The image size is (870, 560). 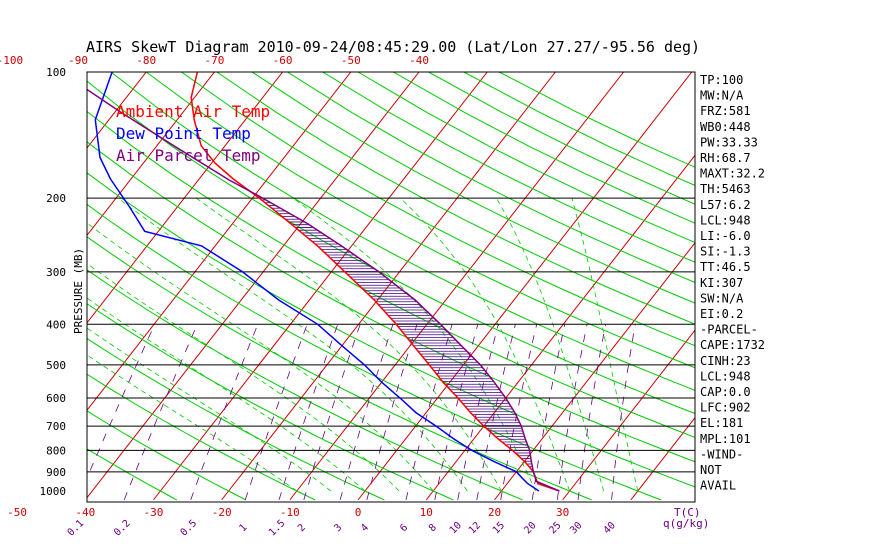 What do you see at coordinates (56, 472) in the screenshot?
I see `pressure-tick-label: 900` at bounding box center [56, 472].